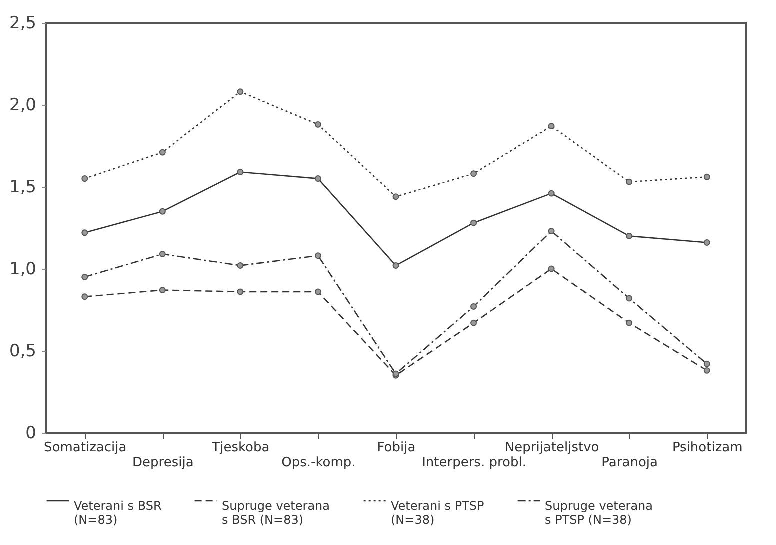  Describe the element at coordinates (22, 106) in the screenshot. I see `y-tick-label: 2,0` at that location.